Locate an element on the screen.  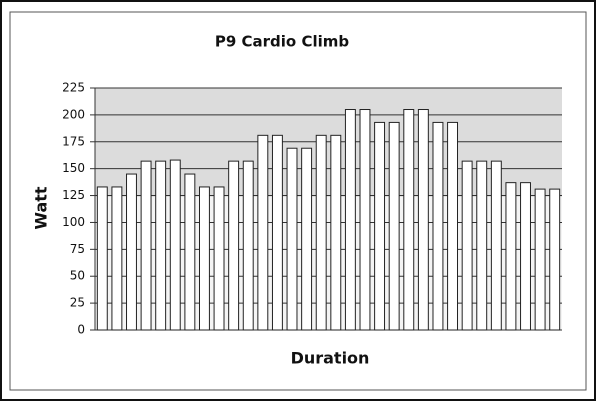
chart-title: P9 Cardio Climb is located at coordinates (282, 42).